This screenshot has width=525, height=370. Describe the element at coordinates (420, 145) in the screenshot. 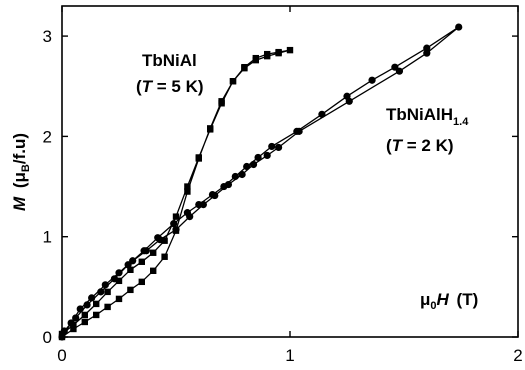

I see `annotation-tbnialh-line2: (T = 2 K)` at that location.